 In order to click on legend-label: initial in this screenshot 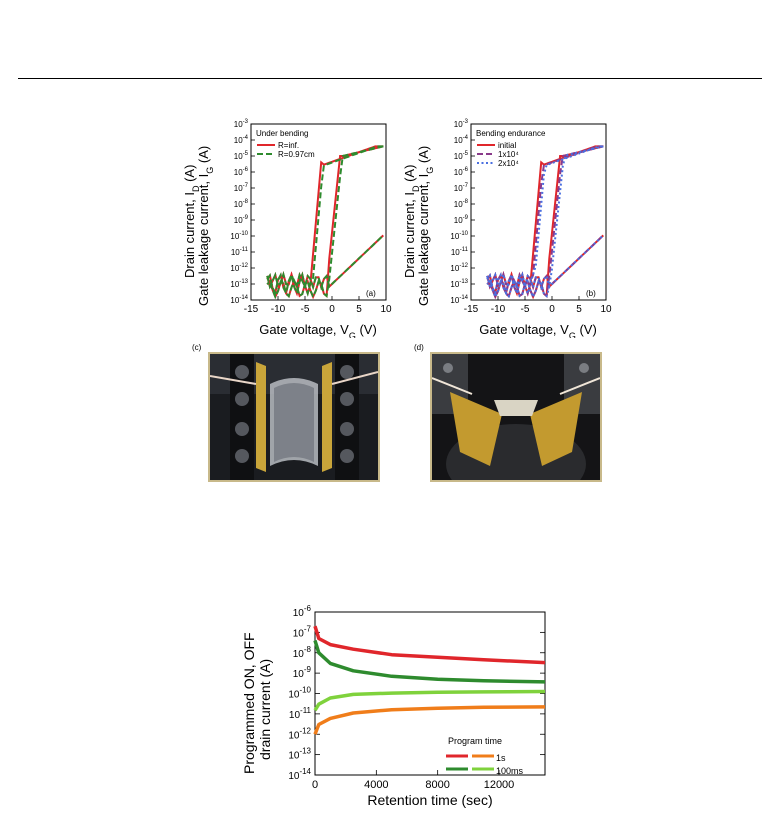, I will do `click(507, 145)`.